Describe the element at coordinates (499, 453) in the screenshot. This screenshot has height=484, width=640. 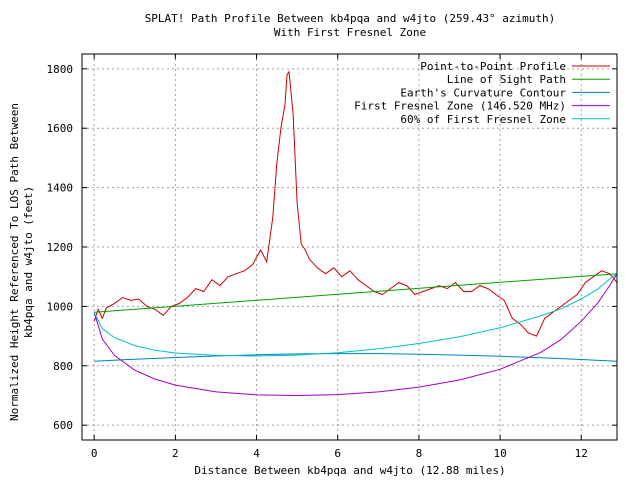
I see `x-tick-label: 10` at that location.